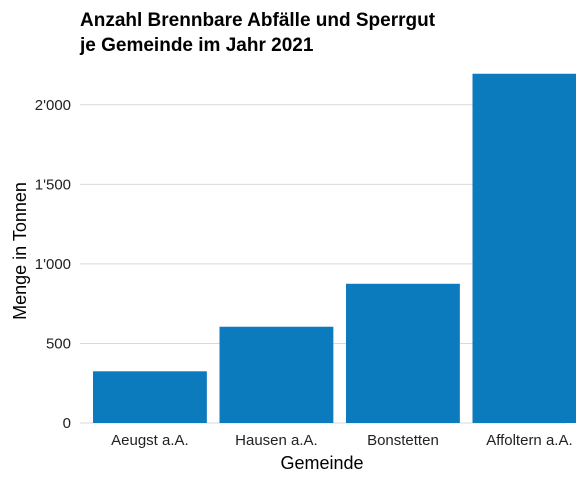 Image resolution: width=576 pixels, height=480 pixels. What do you see at coordinates (58, 343) in the screenshot?
I see `y-tick-label: 500` at bounding box center [58, 343].